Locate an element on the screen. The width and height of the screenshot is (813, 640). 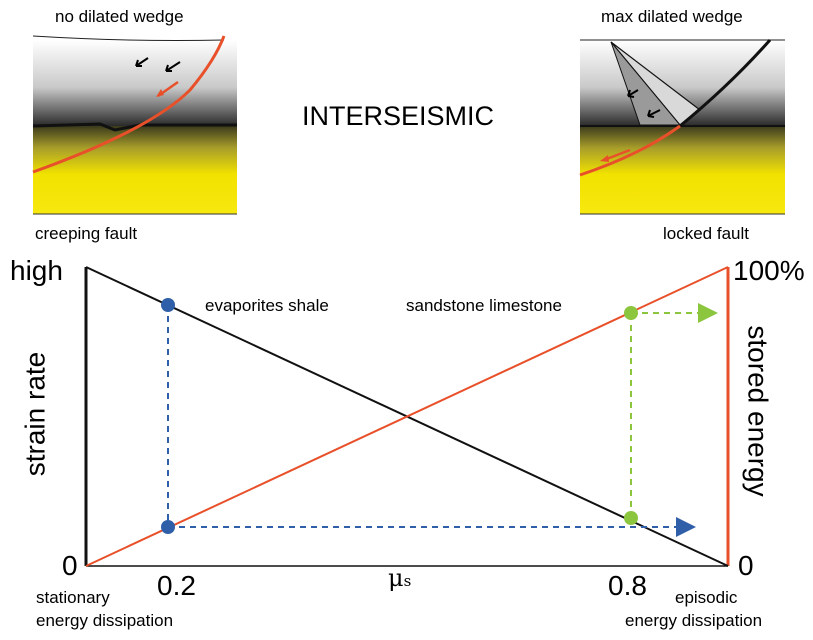
left-inset-boundary is located at coordinates (134, 127).